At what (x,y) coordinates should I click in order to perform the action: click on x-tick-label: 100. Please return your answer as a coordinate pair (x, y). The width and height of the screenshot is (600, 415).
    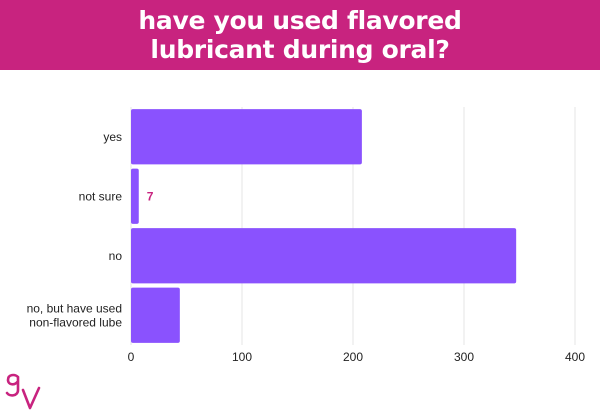
    Looking at the image, I should click on (242, 357).